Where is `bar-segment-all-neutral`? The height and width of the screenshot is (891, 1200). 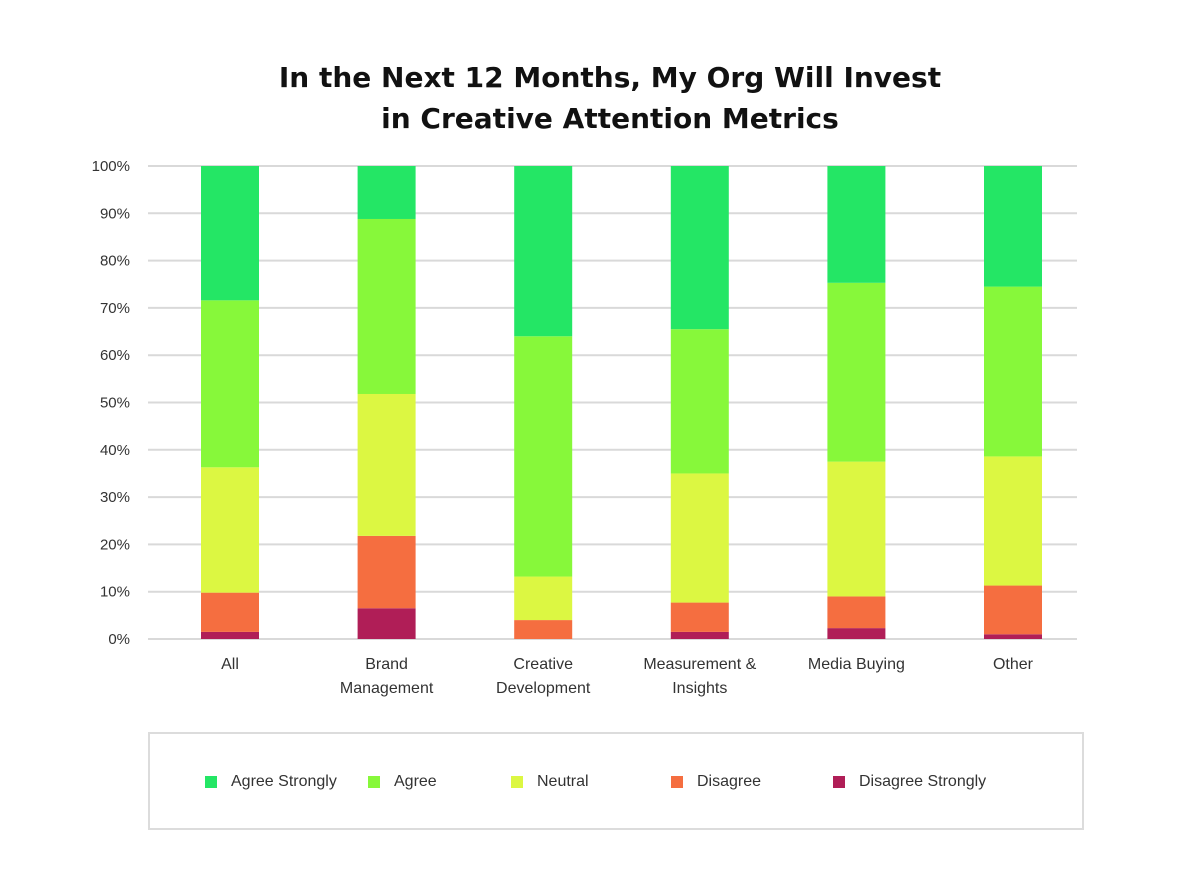 bar-segment-all-neutral is located at coordinates (230, 530).